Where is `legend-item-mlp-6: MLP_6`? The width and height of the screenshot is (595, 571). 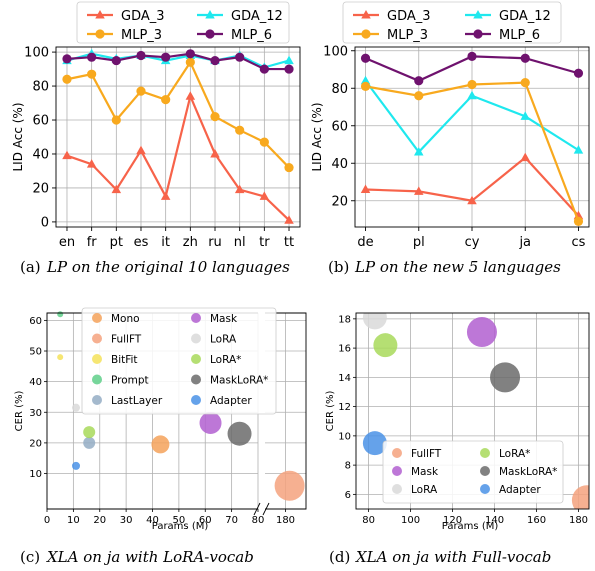 legend-item-mlp-6: MLP_6 is located at coordinates (234, 35).